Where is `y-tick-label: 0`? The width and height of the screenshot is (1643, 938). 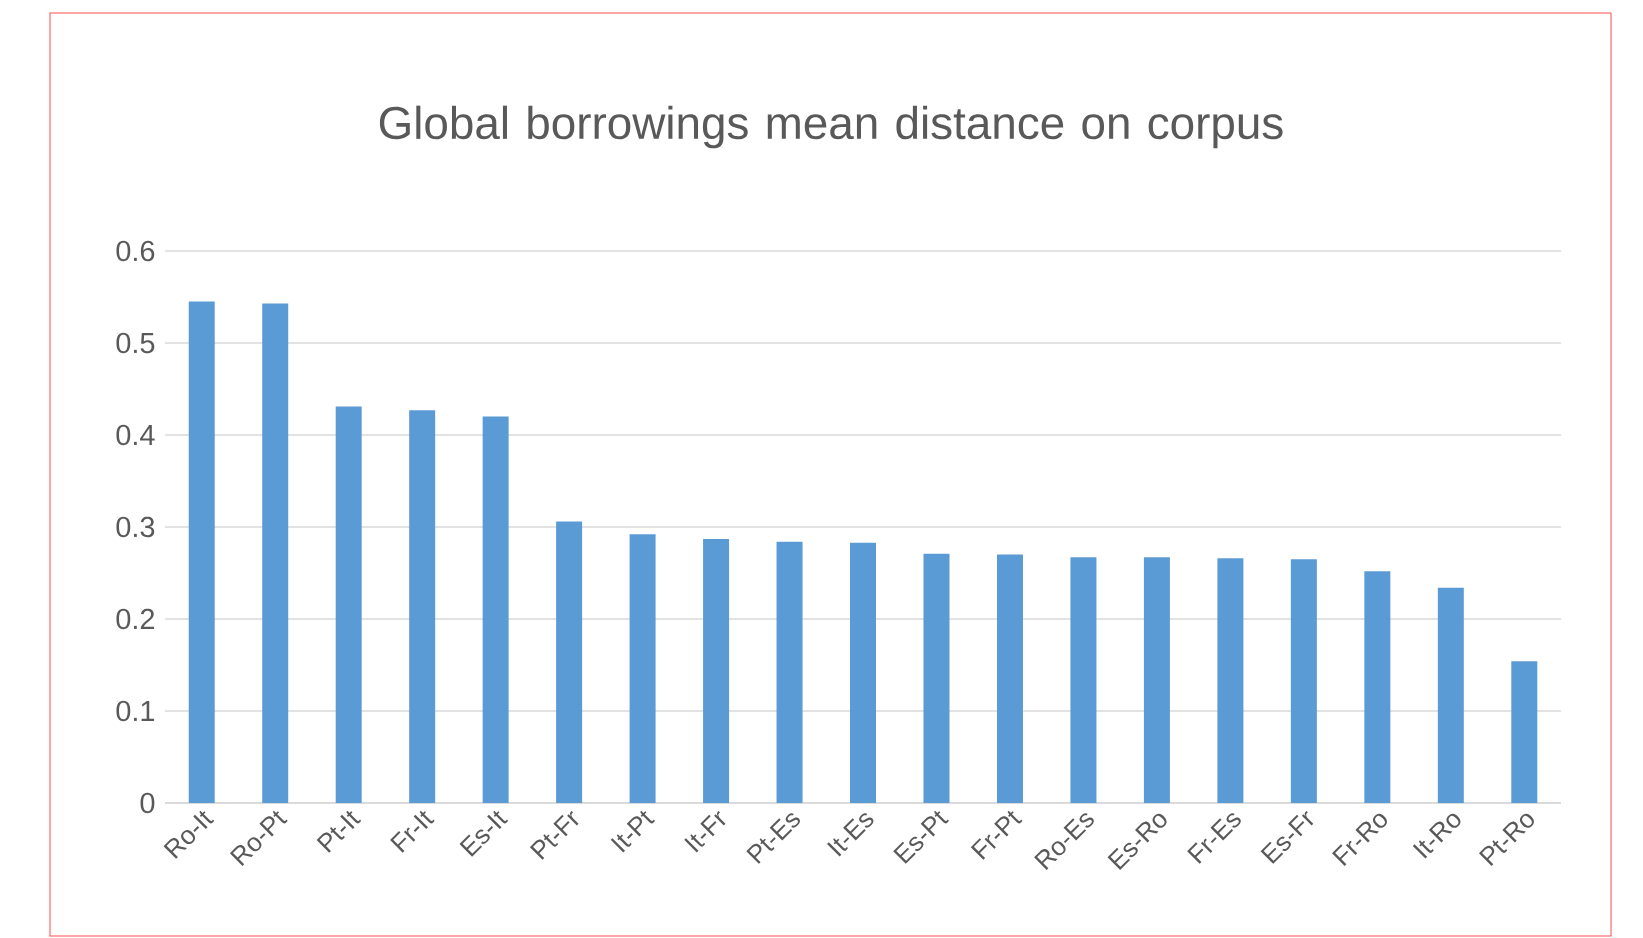
y-tick-label: 0 is located at coordinates (147, 803).